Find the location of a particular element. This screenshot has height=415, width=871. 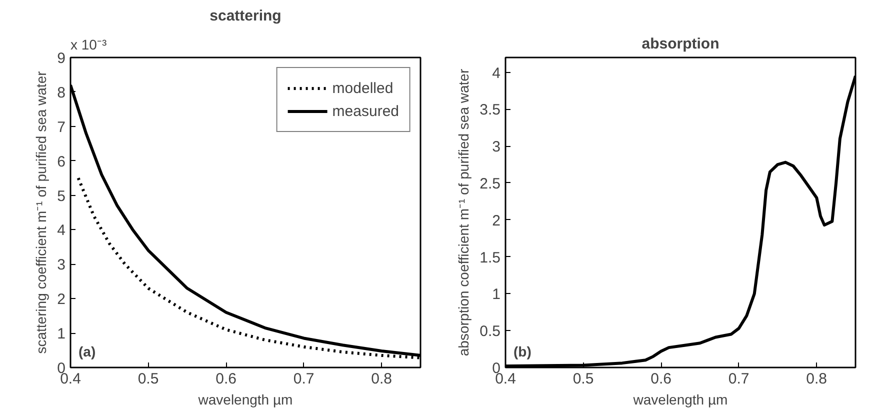

legend-label: measured is located at coordinates (365, 111).